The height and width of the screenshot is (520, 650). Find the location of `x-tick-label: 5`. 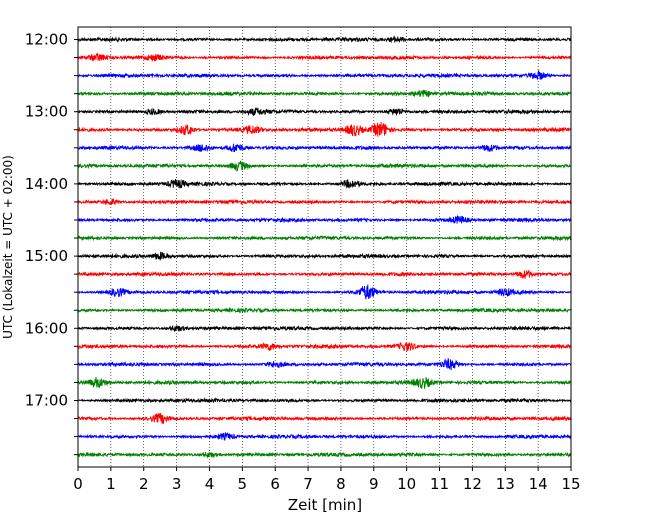

x-tick-label: 5 is located at coordinates (243, 484).